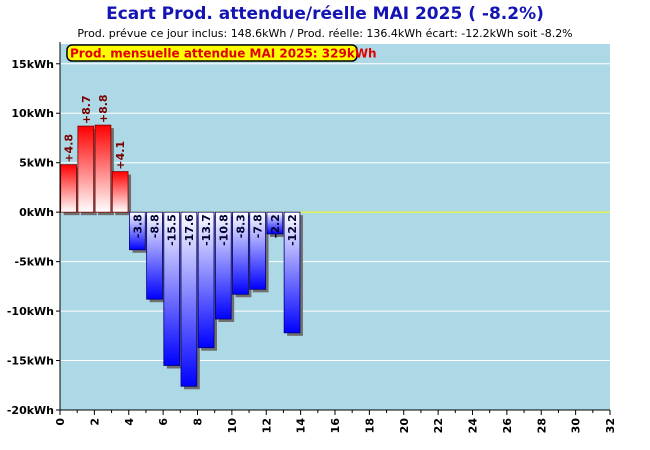 The width and height of the screenshot is (650, 450). I want to click on bar-value-label: -17.6, so click(189, 230).